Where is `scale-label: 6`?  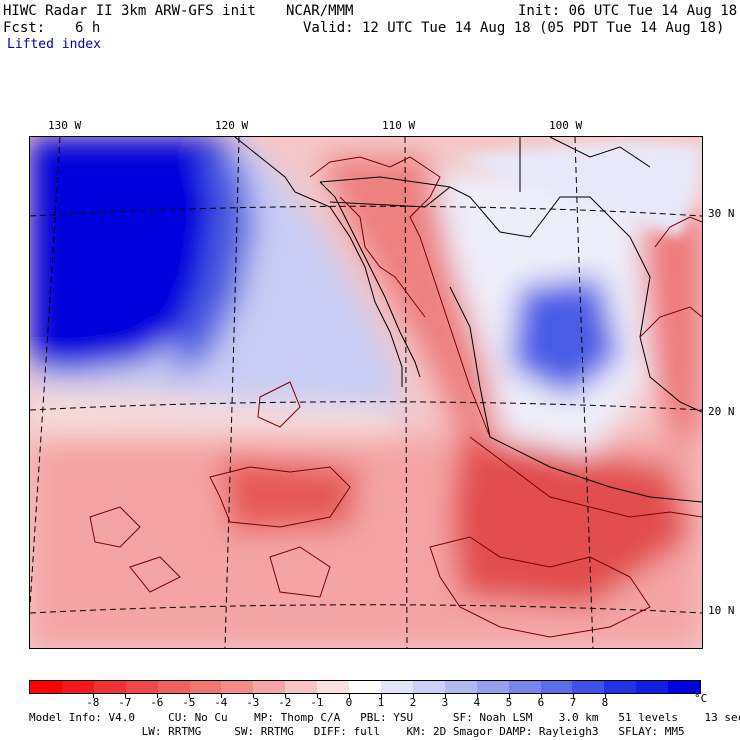
scale-label: 6 is located at coordinates (541, 702).